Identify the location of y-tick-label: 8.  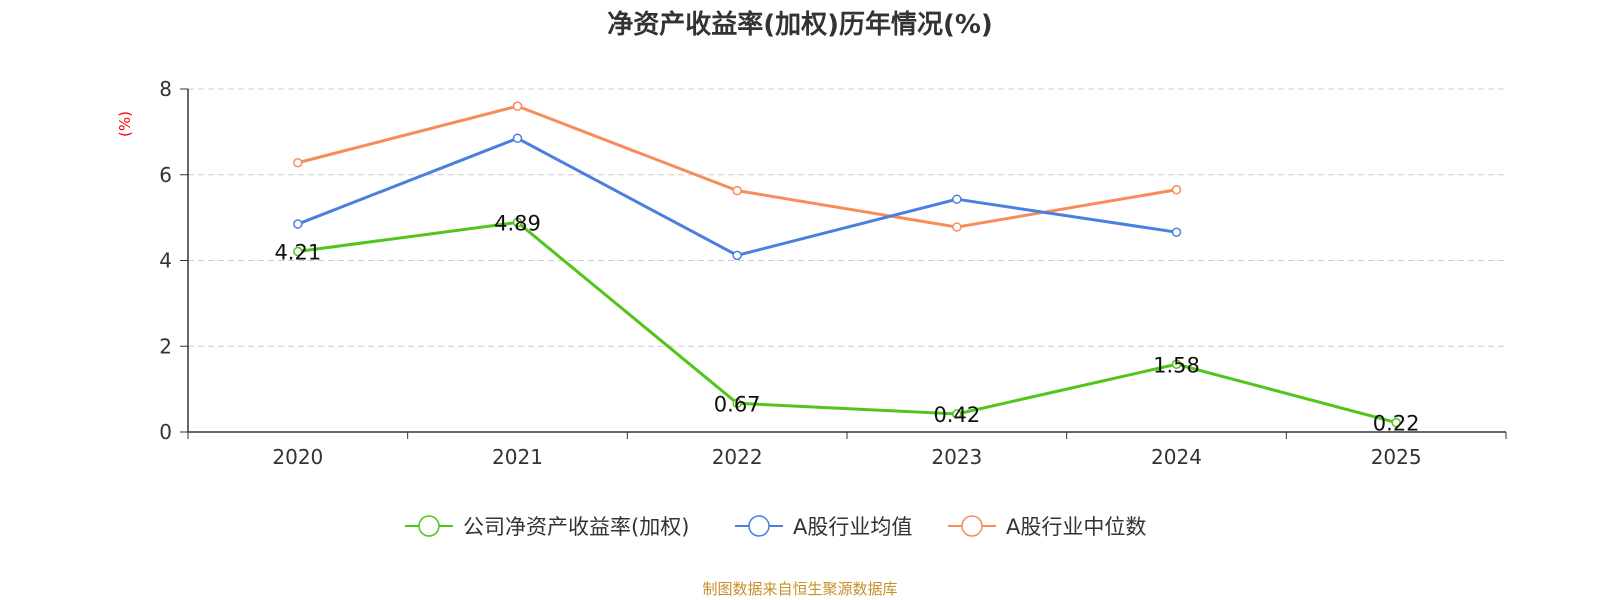
(165, 89).